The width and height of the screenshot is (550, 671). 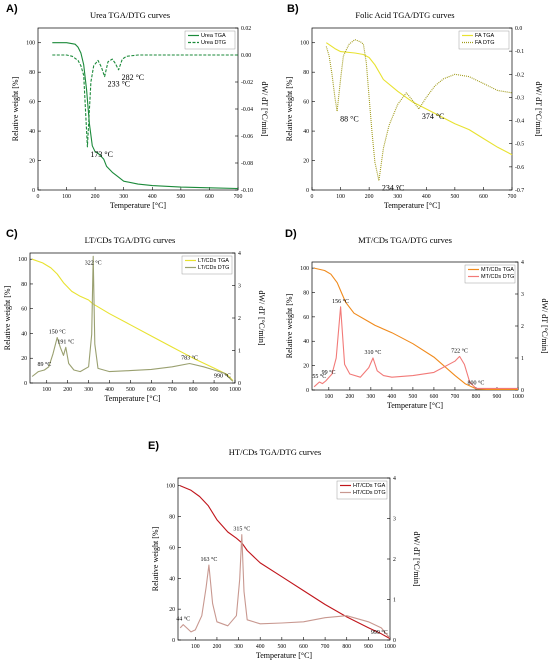 What do you see at coordinates (130, 15) in the screenshot?
I see `chart-title: Urea TGA/DTG curves` at bounding box center [130, 15].